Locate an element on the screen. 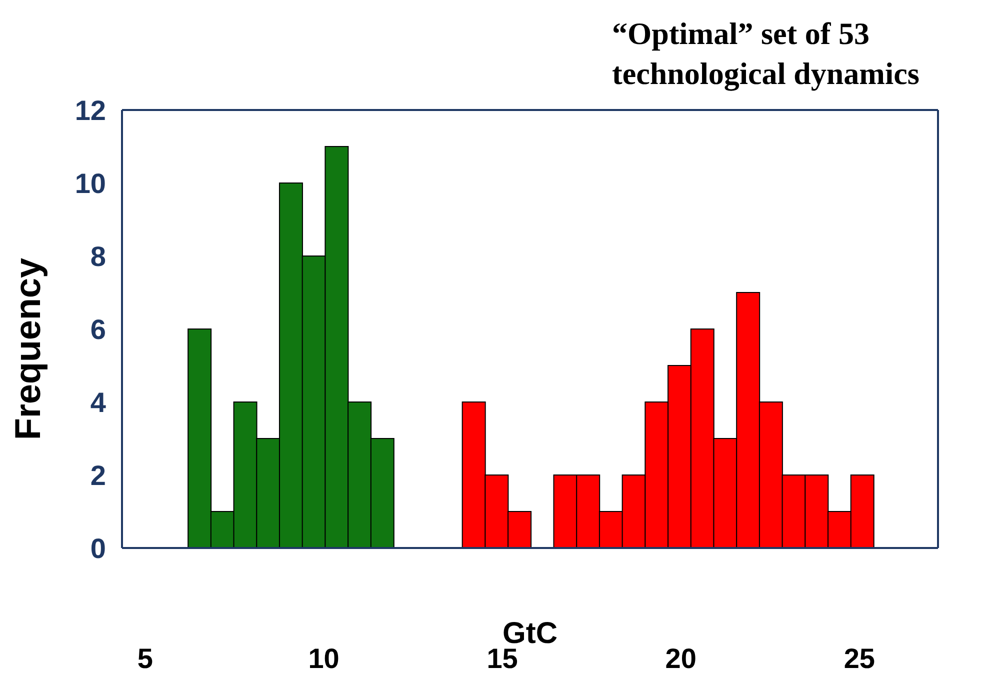  y-tick-label: 4 is located at coordinates (98, 402).